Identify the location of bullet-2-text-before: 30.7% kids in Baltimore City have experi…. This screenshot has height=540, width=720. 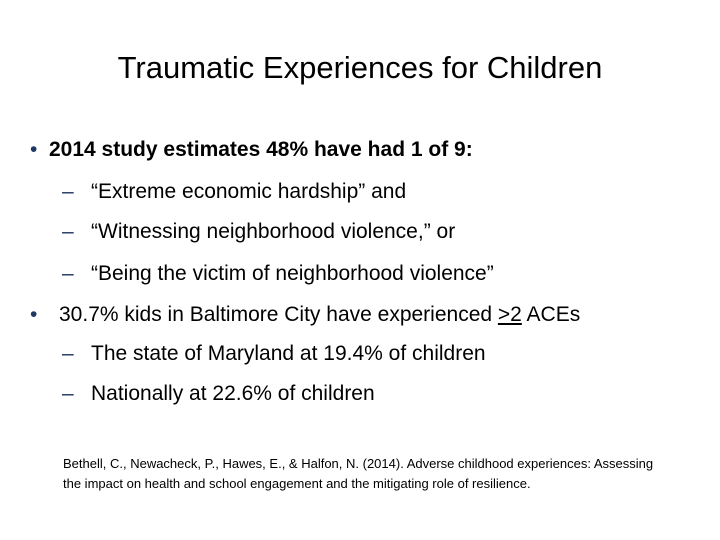
(278, 314).